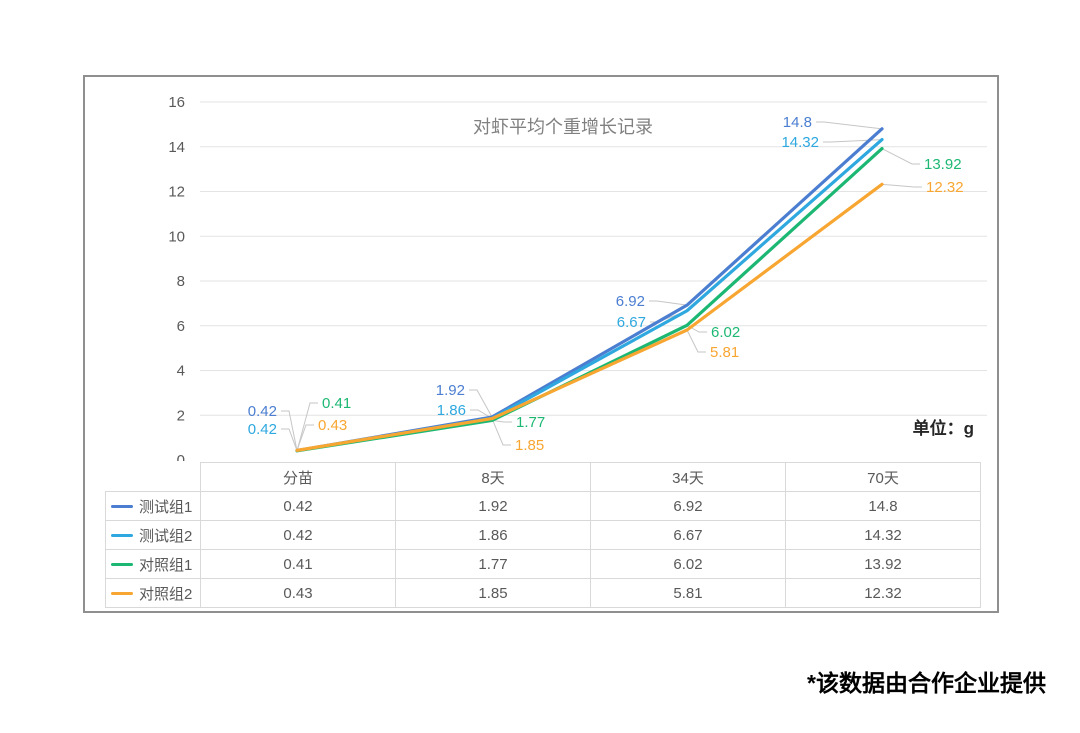 The height and width of the screenshot is (733, 1080). I want to click on value-cell: 1.86, so click(493, 535).